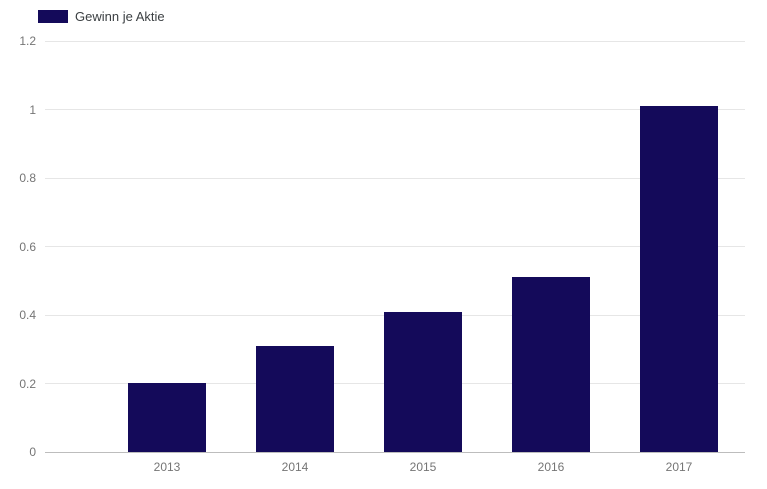 Image resolution: width=767 pixels, height=489 pixels. Describe the element at coordinates (32, 452) in the screenshot. I see `y-tick-label: 0` at that location.